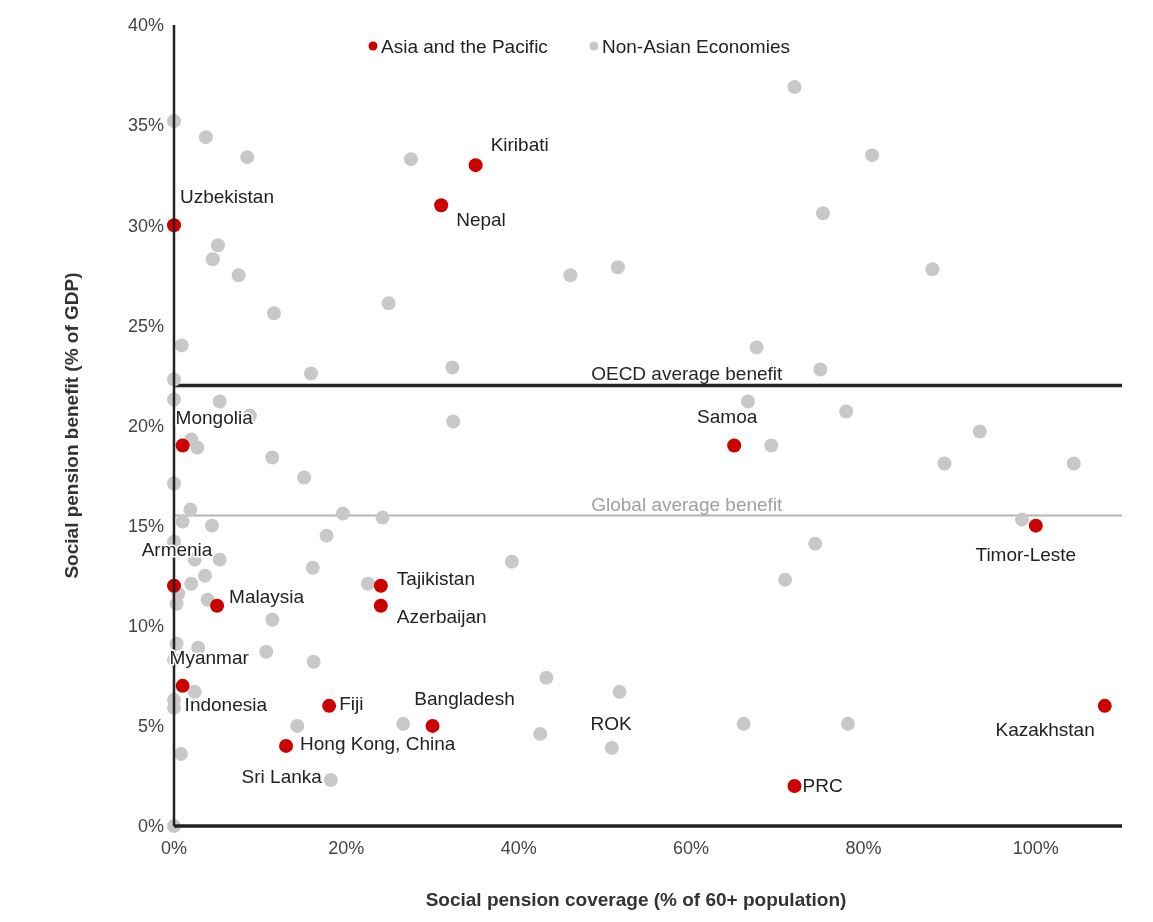 This screenshot has width=1153, height=922. I want to click on x-tick-label: 80%, so click(863, 848).